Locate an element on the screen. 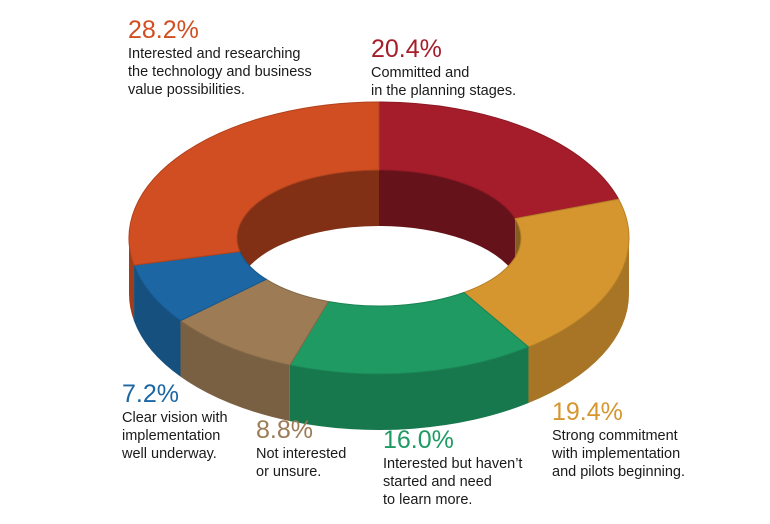 The height and width of the screenshot is (524, 770). slice-description-line: Not interested is located at coordinates (301, 454).